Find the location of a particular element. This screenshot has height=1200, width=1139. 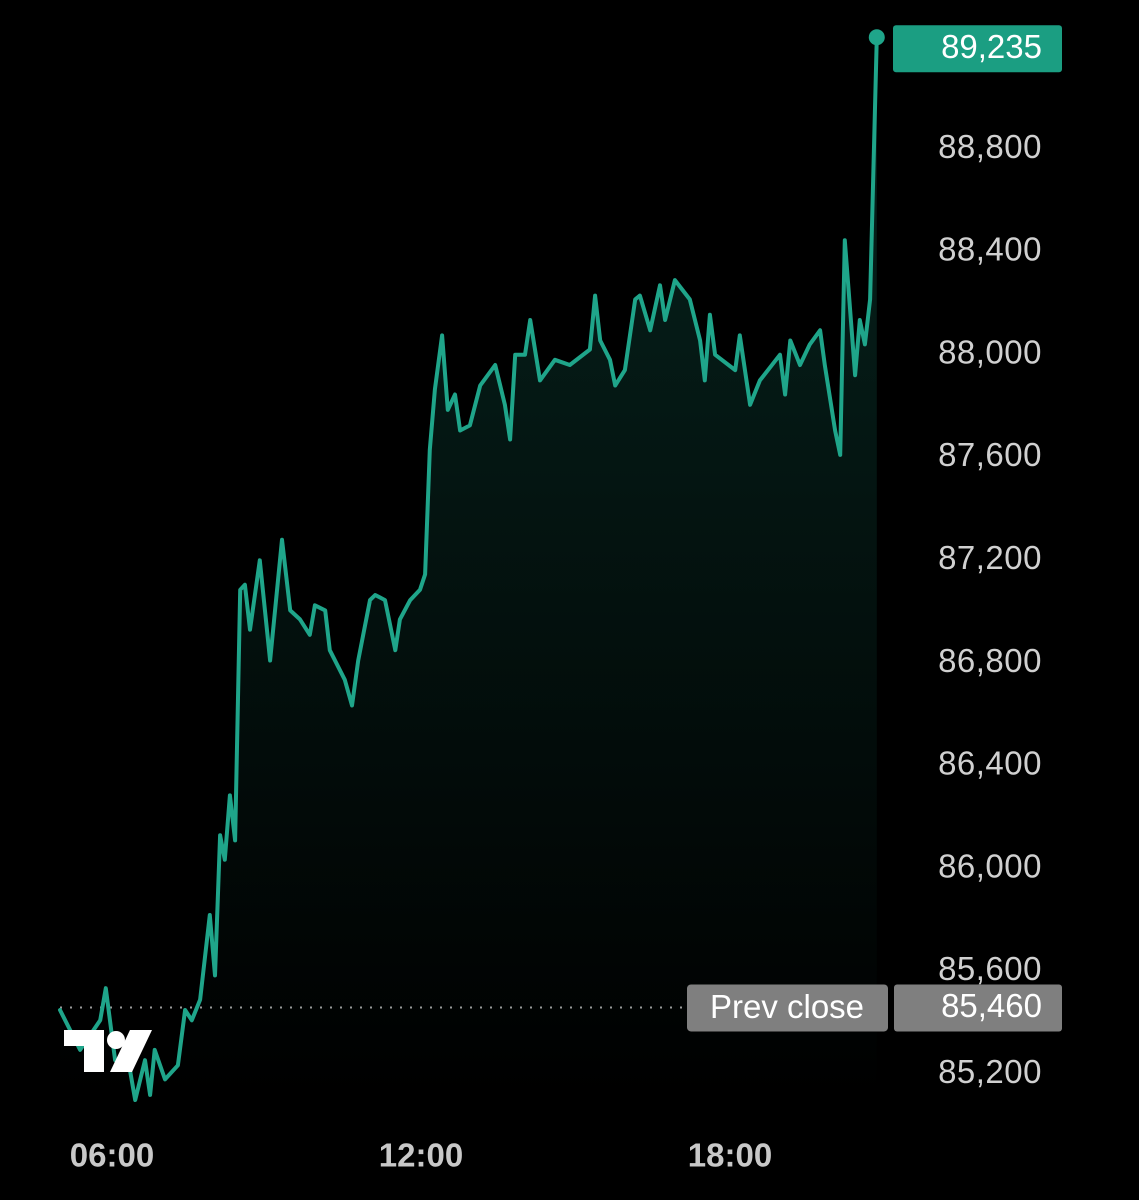

prev-close-value-box is located at coordinates (978, 1008).